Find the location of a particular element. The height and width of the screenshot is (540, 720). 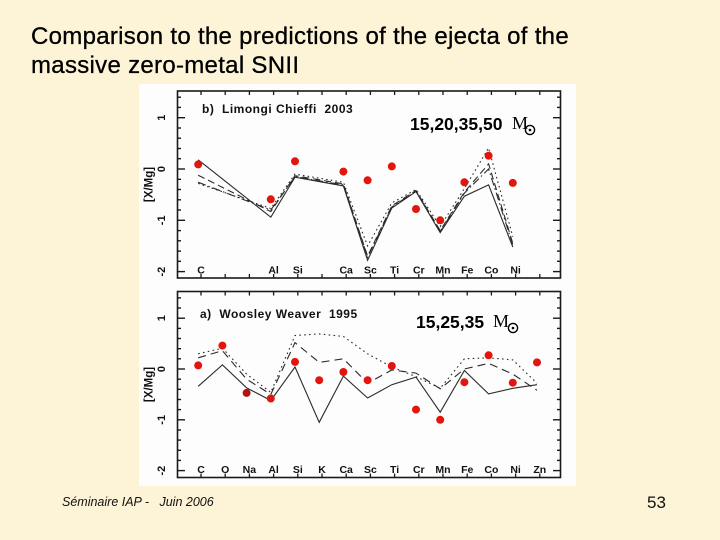

svg-text: b) Limongi Chieffi 2003 is located at coordinates (277, 109).